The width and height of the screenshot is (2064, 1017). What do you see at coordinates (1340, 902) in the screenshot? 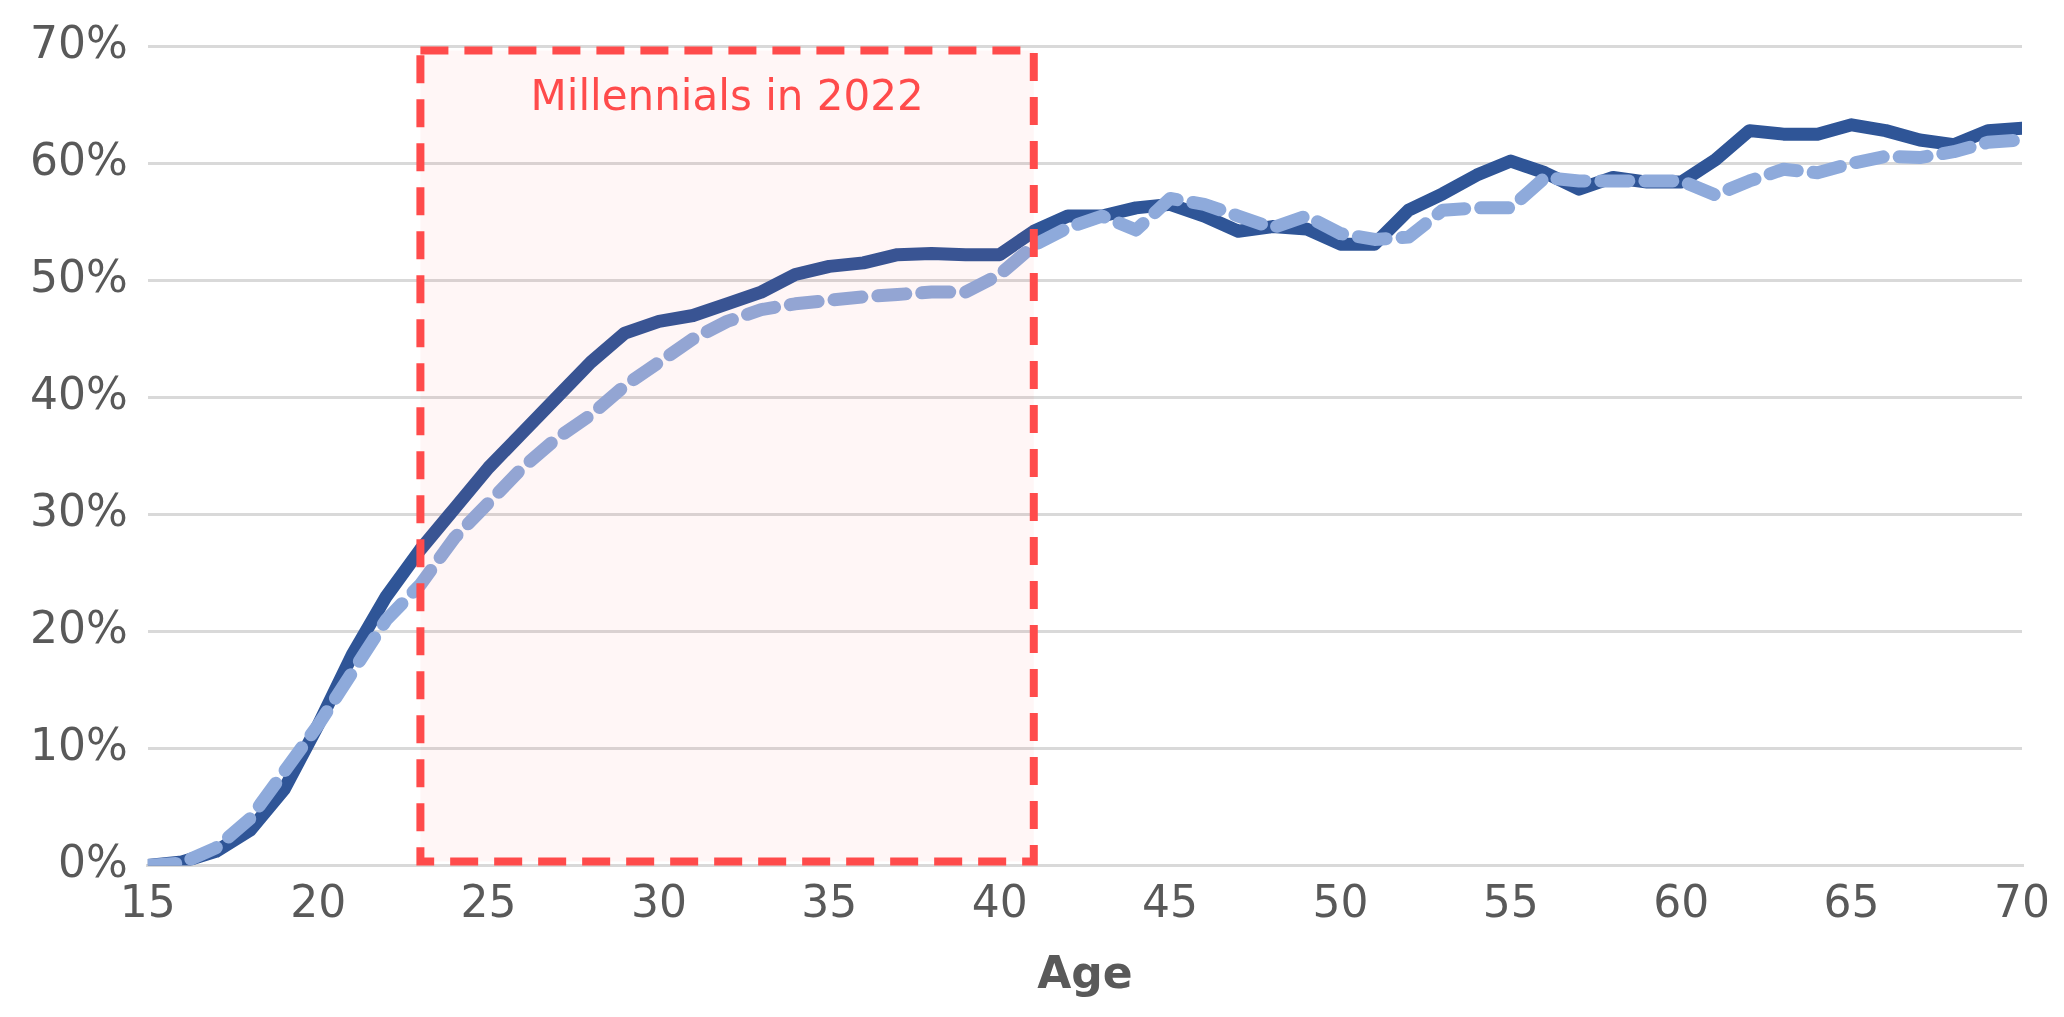
I see `x-tick-label: 50` at bounding box center [1340, 902].